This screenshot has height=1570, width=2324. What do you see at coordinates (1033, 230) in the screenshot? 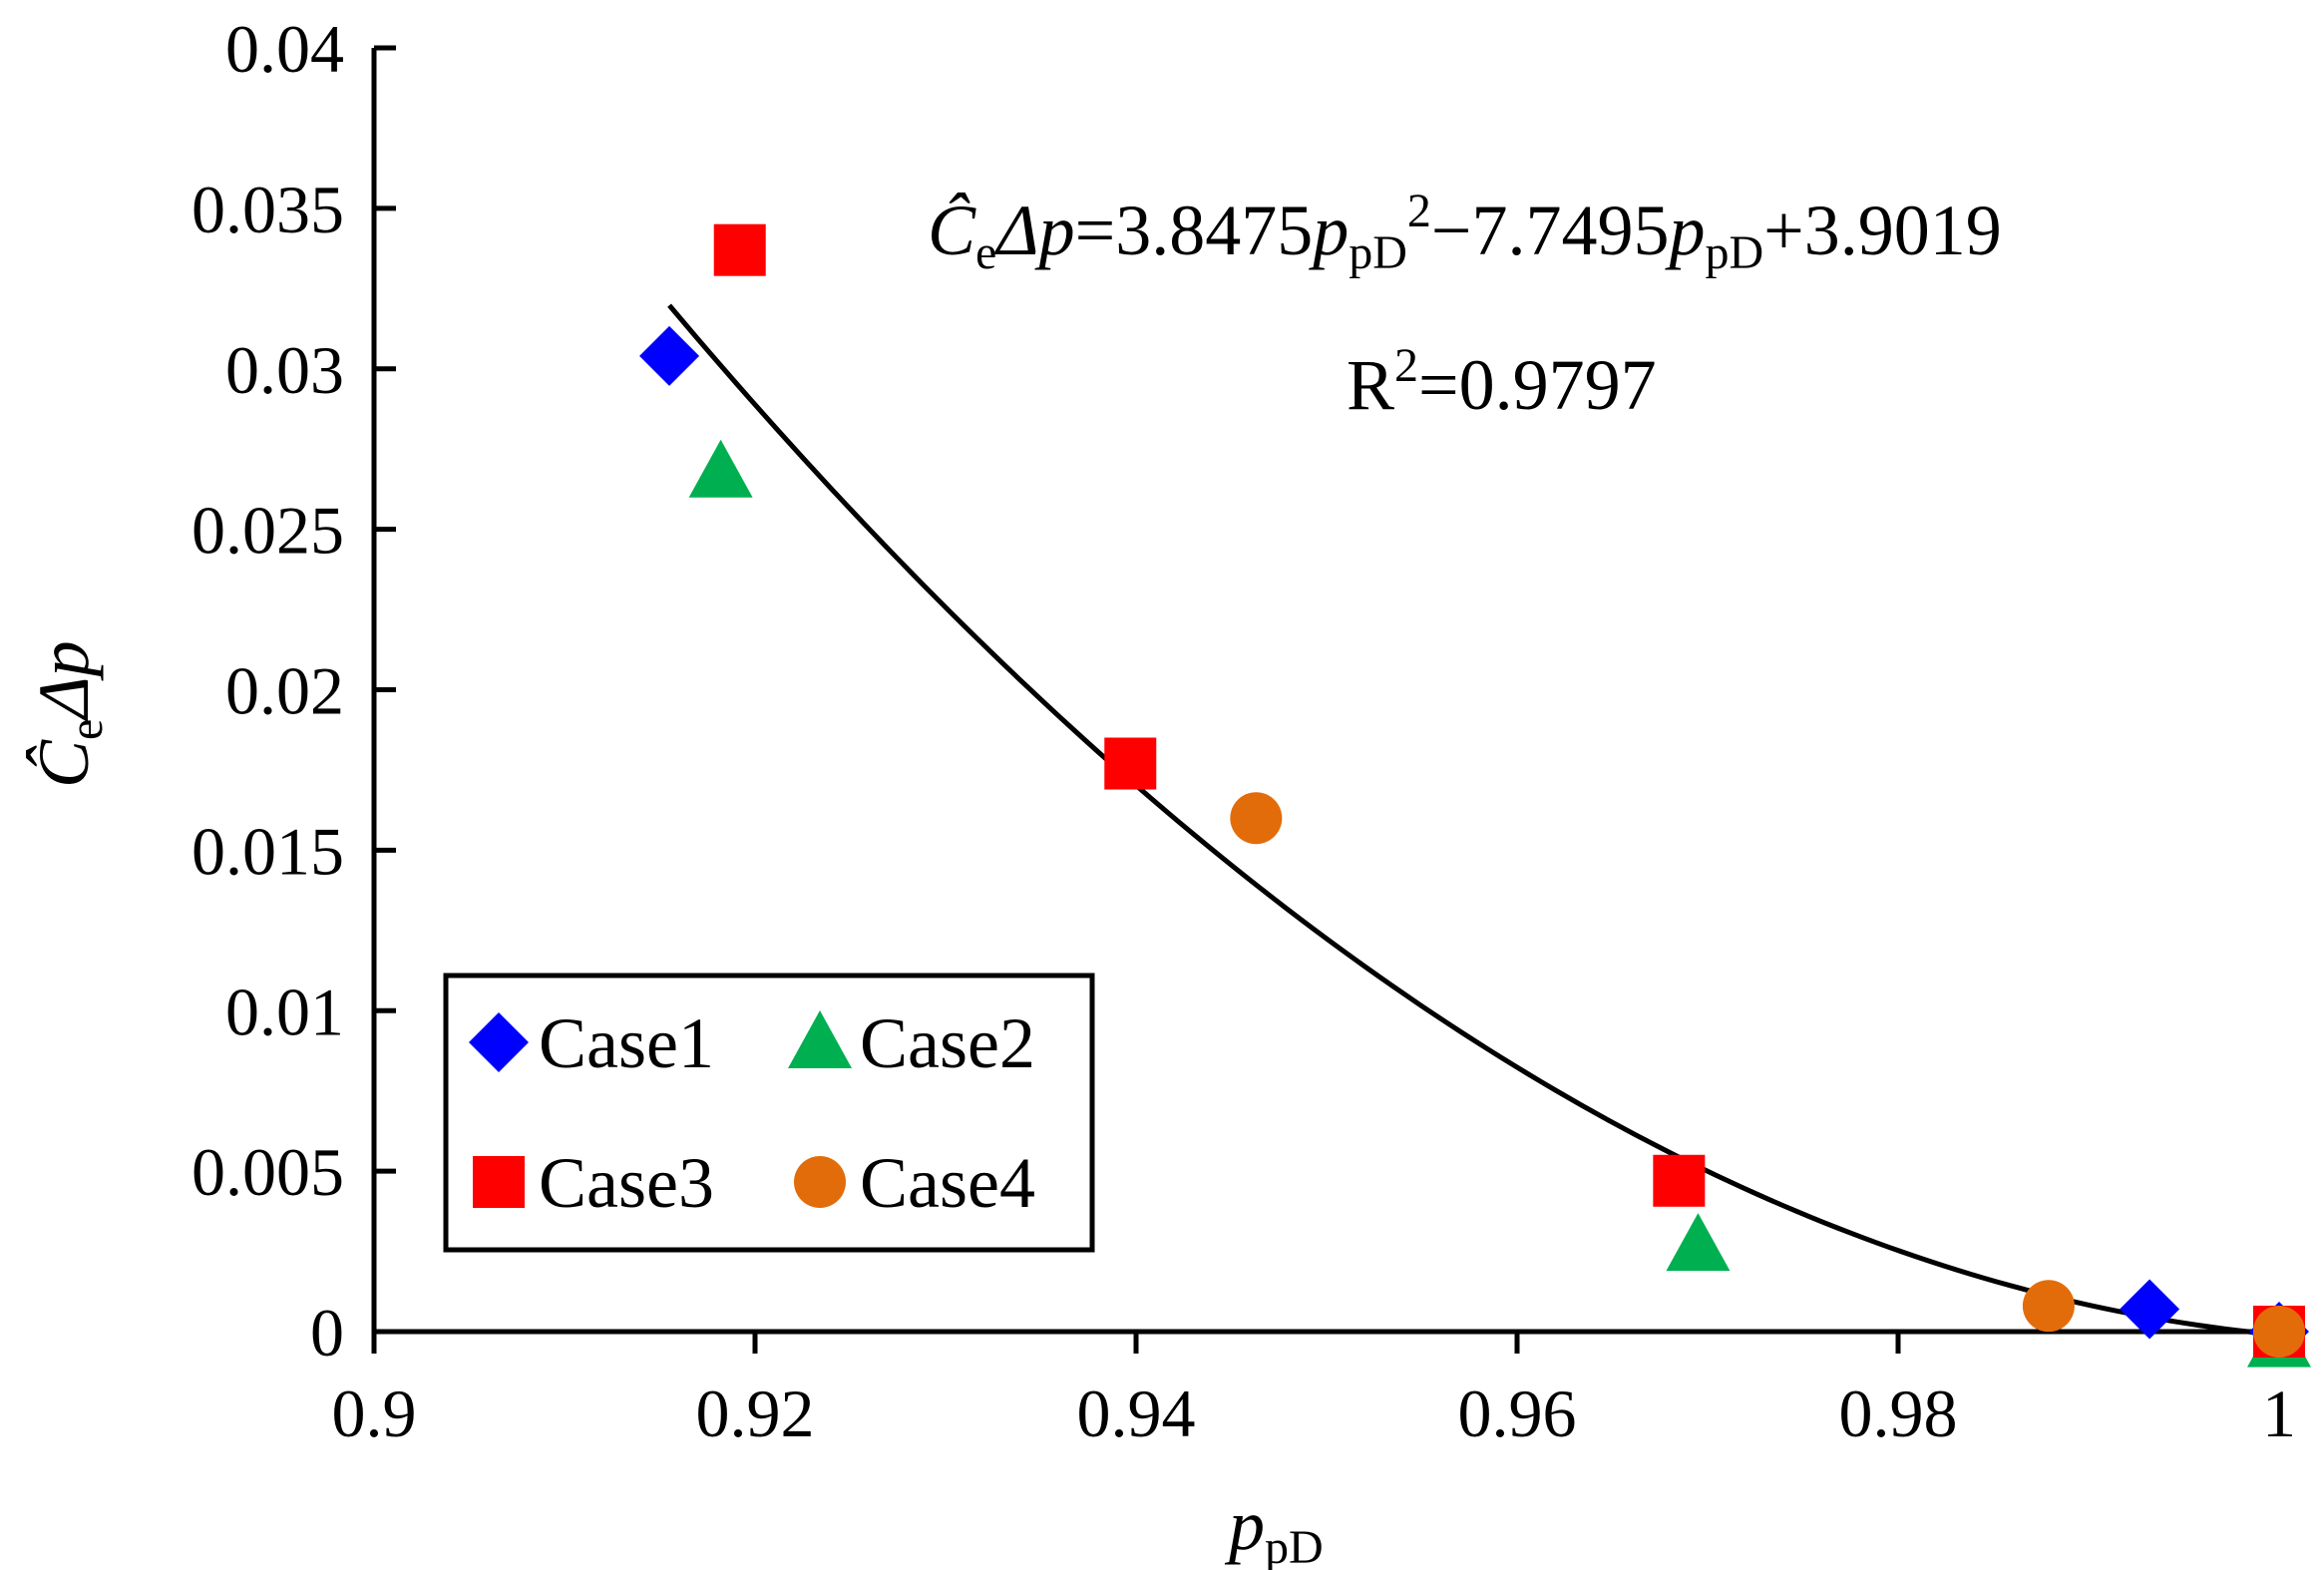
I see `equation-lhs-rest: Δp` at bounding box center [1033, 230].